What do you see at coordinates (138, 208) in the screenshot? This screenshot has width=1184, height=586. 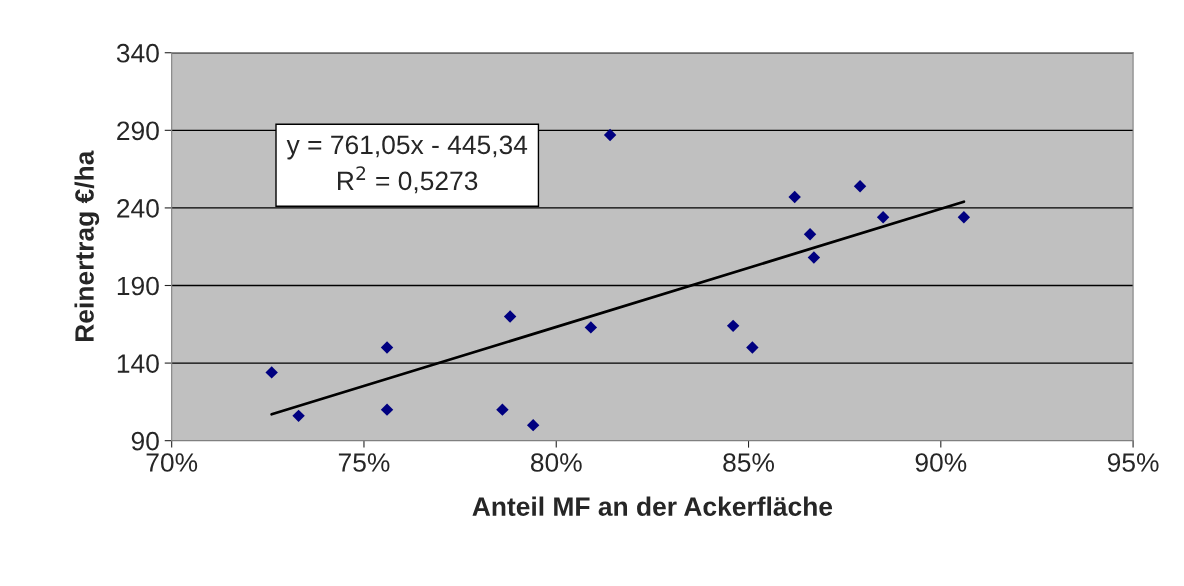 I see `y-tick-label: 240` at bounding box center [138, 208].